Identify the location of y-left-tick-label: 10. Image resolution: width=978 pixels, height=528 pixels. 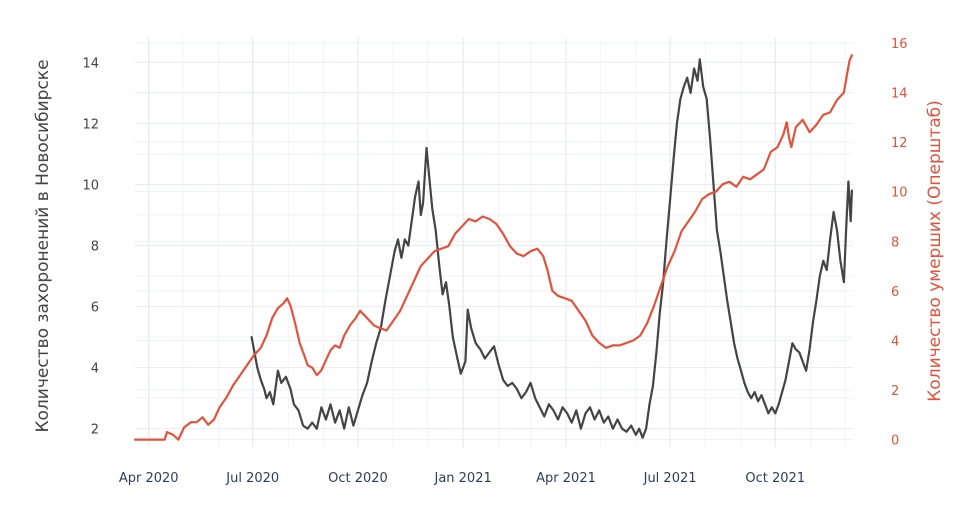
(90, 186).